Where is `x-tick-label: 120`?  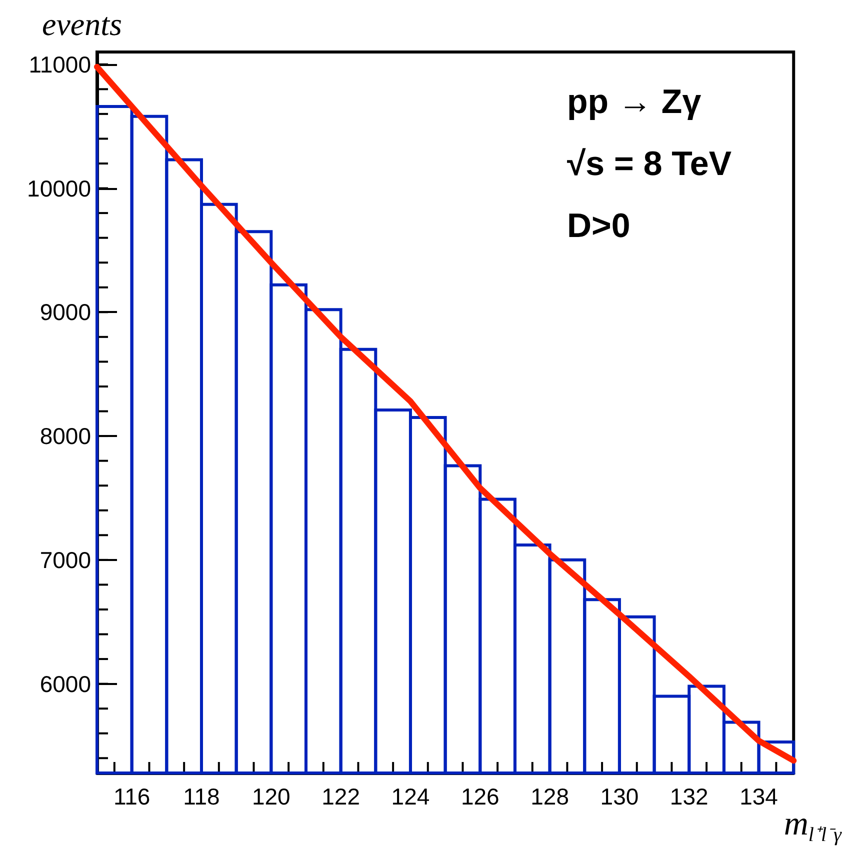 x-tick-label: 120 is located at coordinates (271, 797).